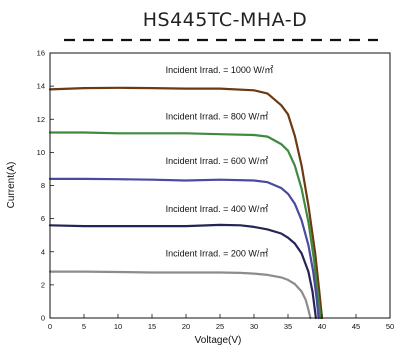  What do you see at coordinates (43, 318) in the screenshot?
I see `y-tick-label-0: 0` at bounding box center [43, 318].